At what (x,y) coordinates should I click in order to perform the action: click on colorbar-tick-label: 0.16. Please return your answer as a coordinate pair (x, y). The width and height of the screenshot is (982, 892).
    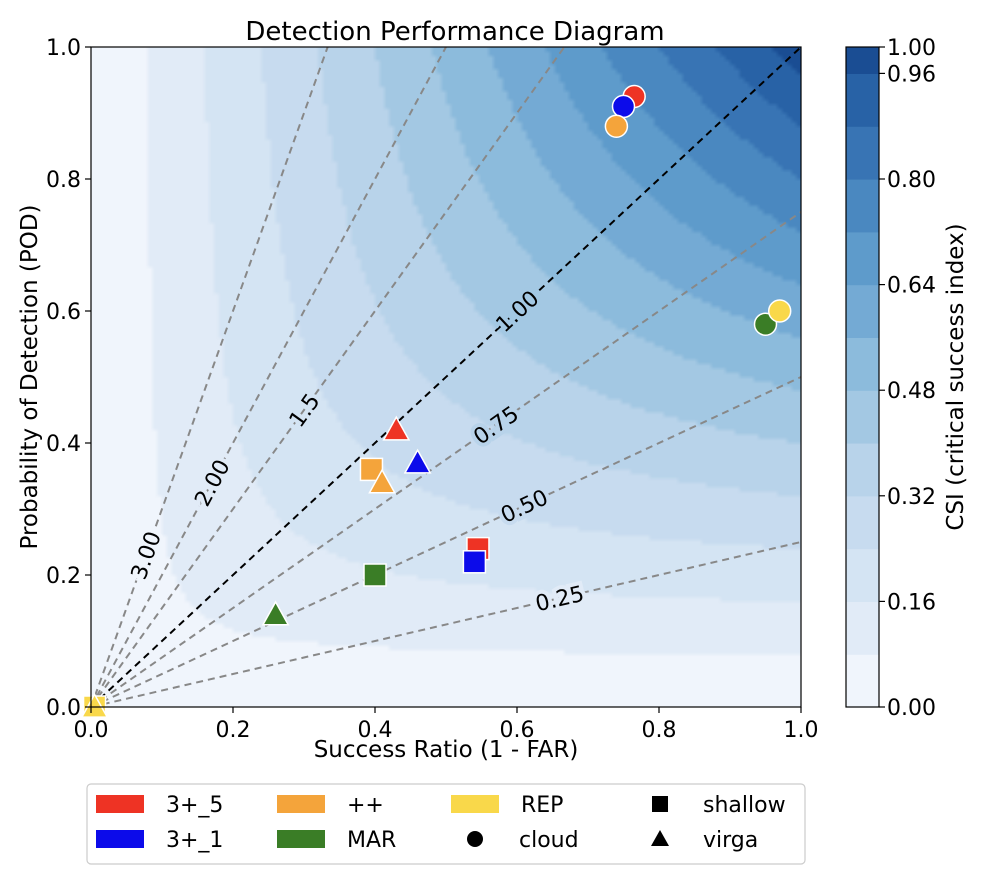
    Looking at the image, I should click on (911, 602).